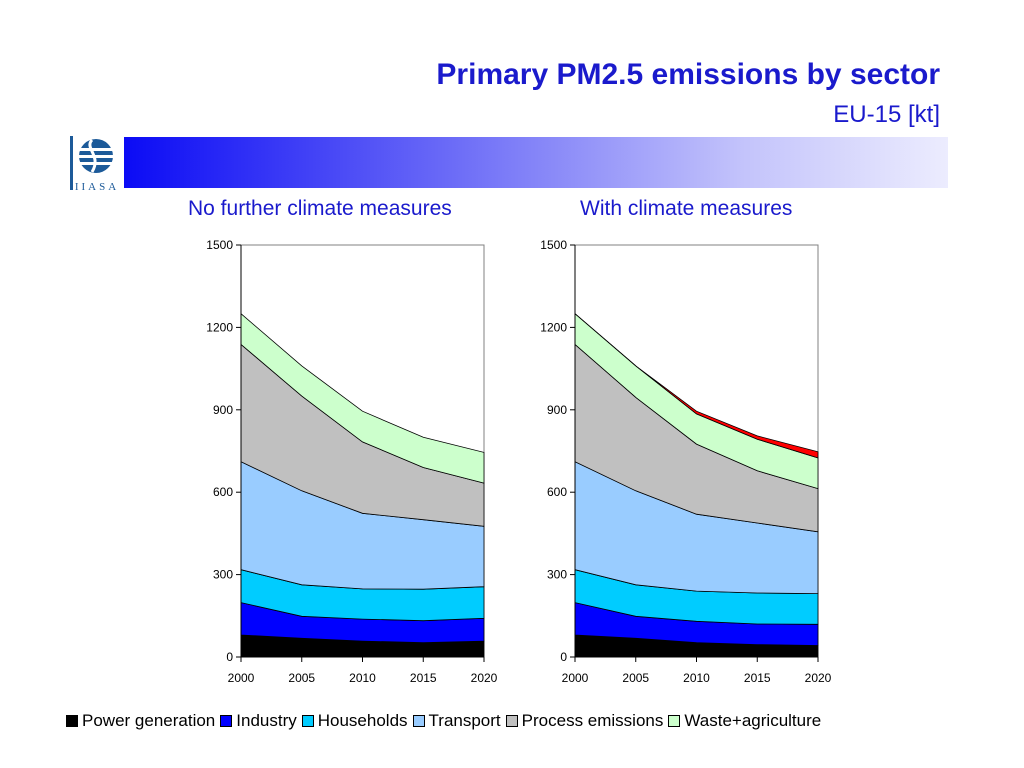 Image resolution: width=1024 pixels, height=768 pixels. Describe the element at coordinates (149, 720) in the screenshot. I see `legend-label: Power generation` at that location.